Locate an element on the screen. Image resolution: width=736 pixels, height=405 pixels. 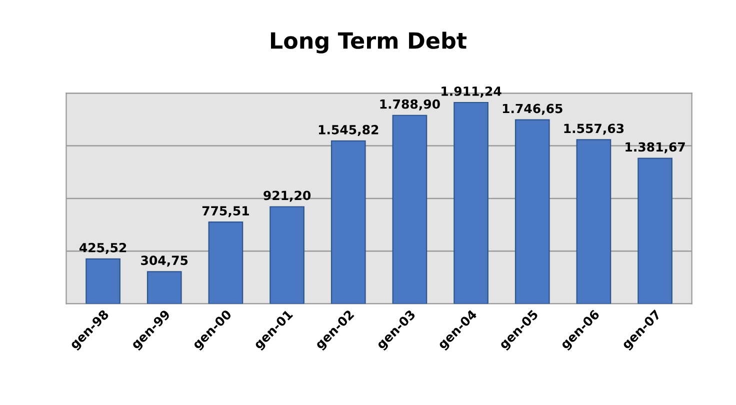
chart-title: Long Term Debt is located at coordinates (369, 43).